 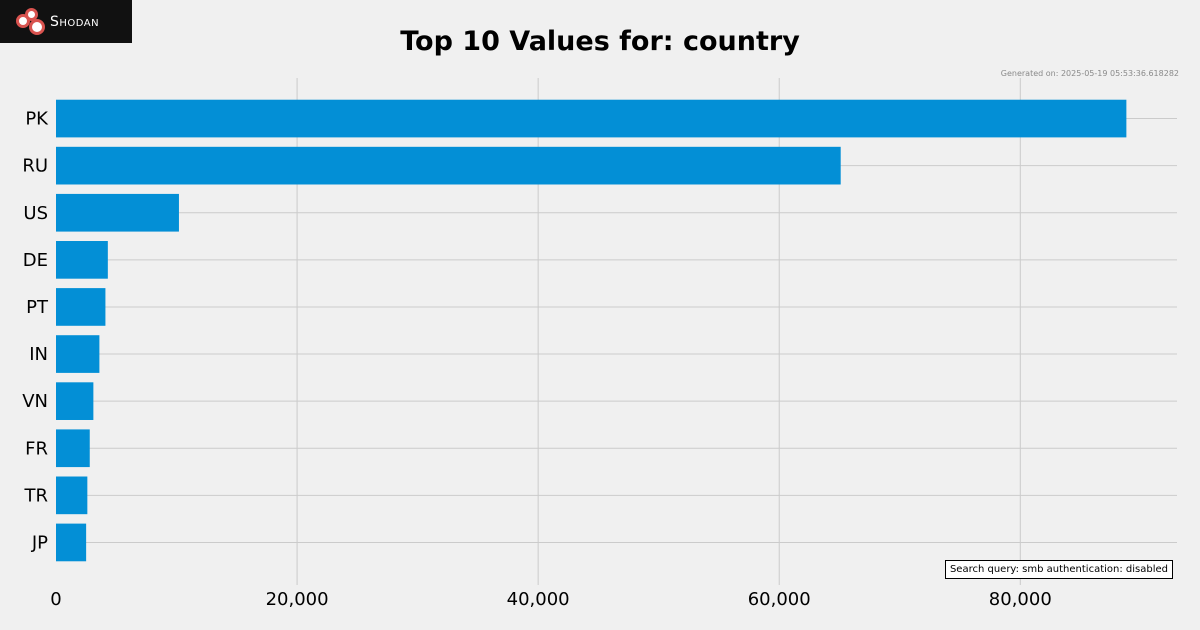 I want to click on x-tick-label: 80,000, so click(x=1020, y=599).